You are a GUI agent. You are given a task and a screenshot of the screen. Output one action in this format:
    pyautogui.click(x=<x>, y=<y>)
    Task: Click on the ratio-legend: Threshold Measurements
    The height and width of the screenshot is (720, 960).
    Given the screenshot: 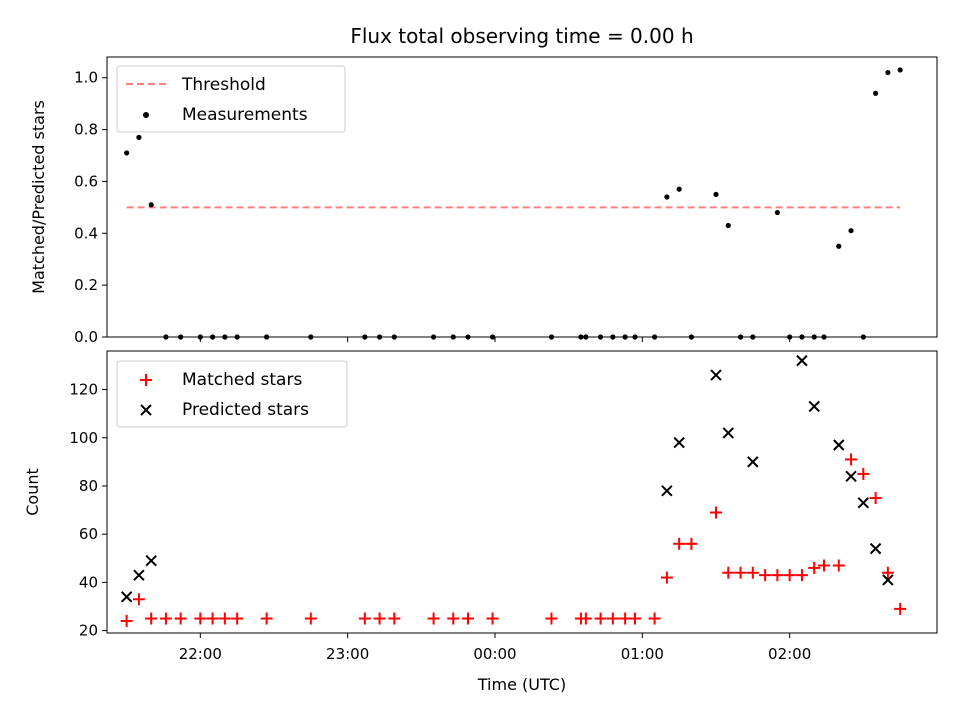 What is the action you would take?
    pyautogui.click(x=231, y=99)
    